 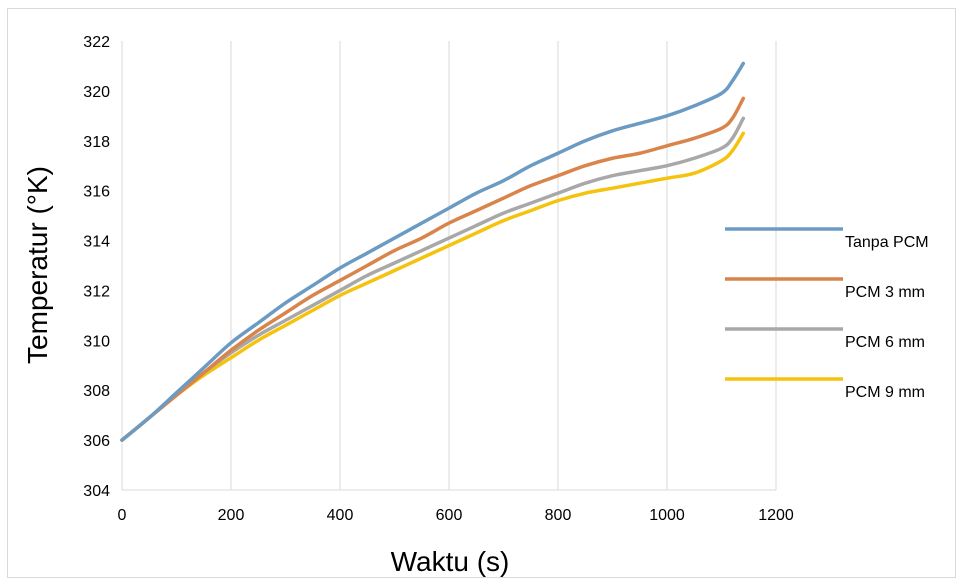 What do you see at coordinates (827, 239) in the screenshot?
I see `legend-item-tanpa-pcm: Tanpa PCM` at bounding box center [827, 239].